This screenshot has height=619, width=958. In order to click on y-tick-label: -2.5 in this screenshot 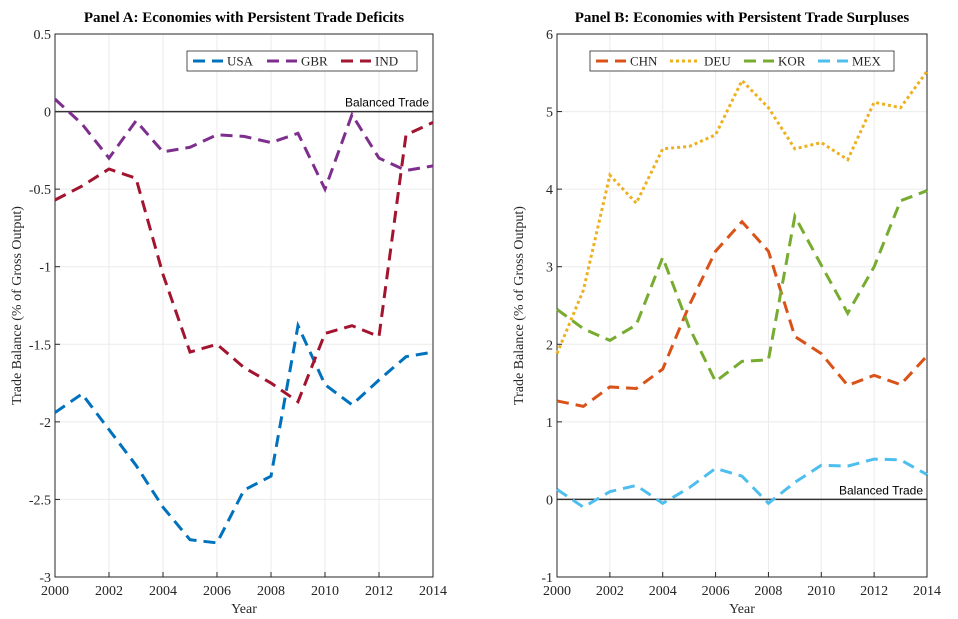, I will do `click(40, 500)`.